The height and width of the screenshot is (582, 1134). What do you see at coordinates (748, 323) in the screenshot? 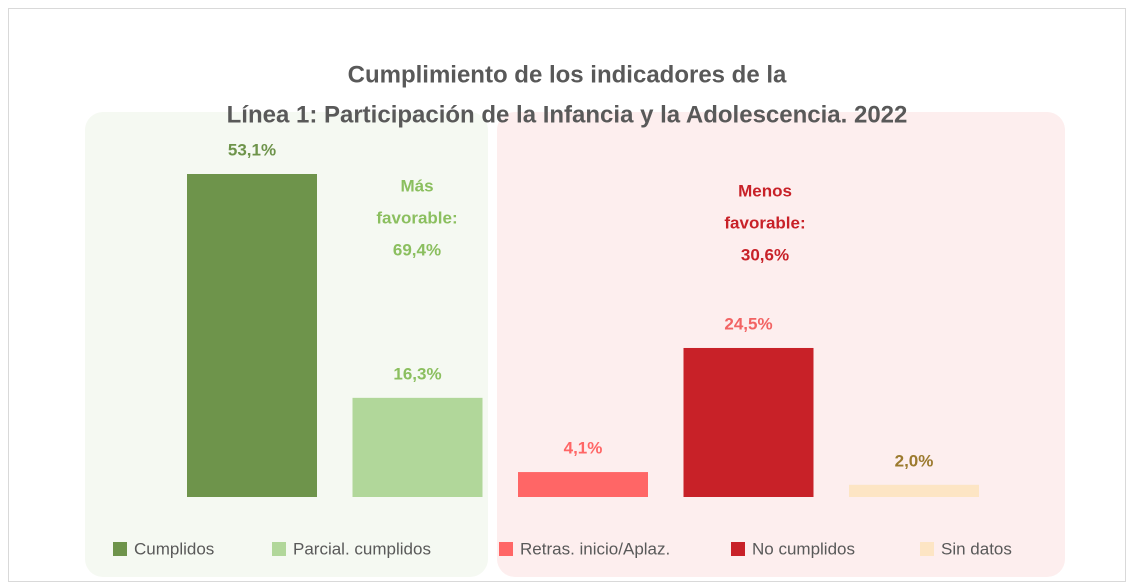
I see `value-label: 24,5%` at bounding box center [748, 323].